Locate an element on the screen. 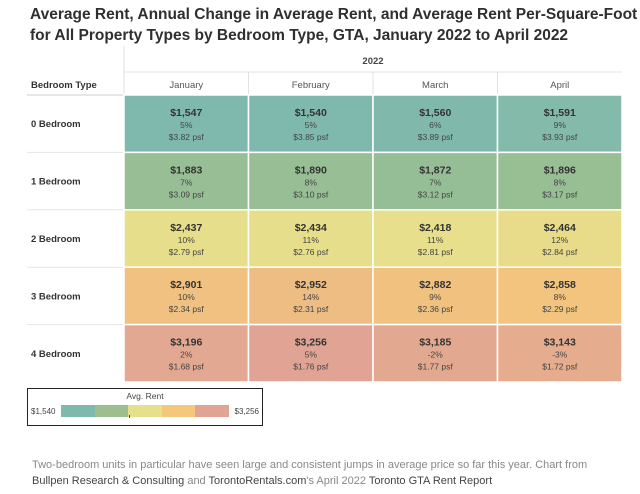 Image resolution: width=640 pixels, height=494 pixels. cell-rent-label: $2,901 is located at coordinates (186, 285).